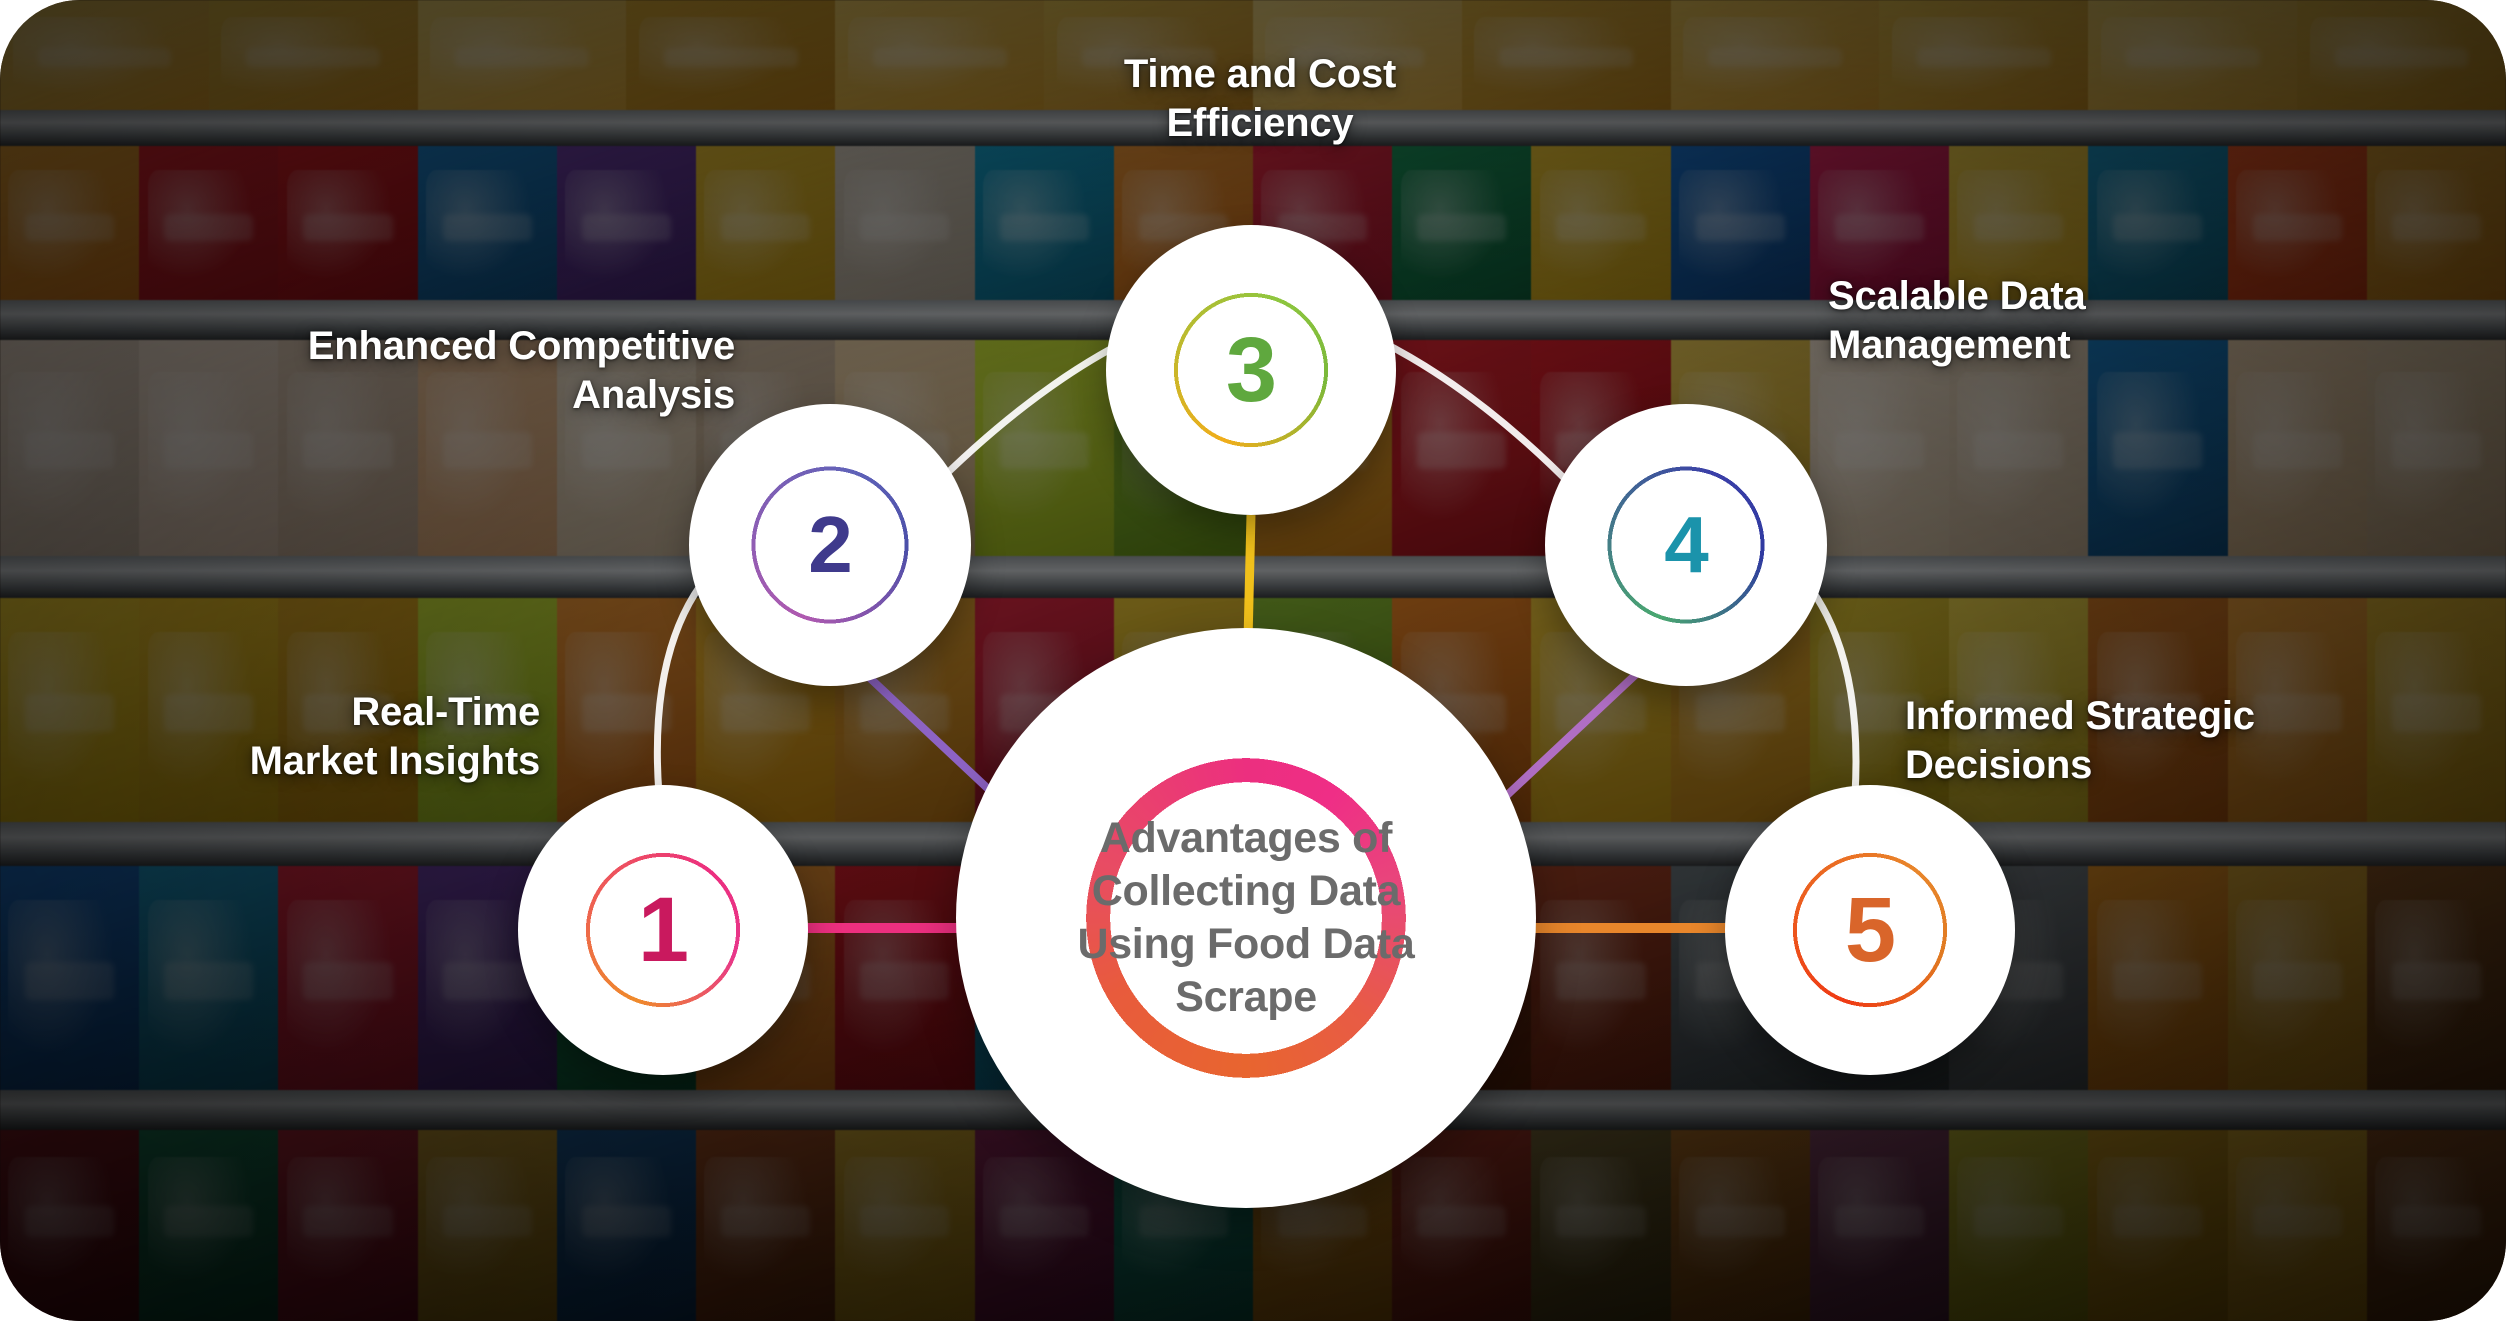  I want to click on node-3: 3, so click(1251, 370).